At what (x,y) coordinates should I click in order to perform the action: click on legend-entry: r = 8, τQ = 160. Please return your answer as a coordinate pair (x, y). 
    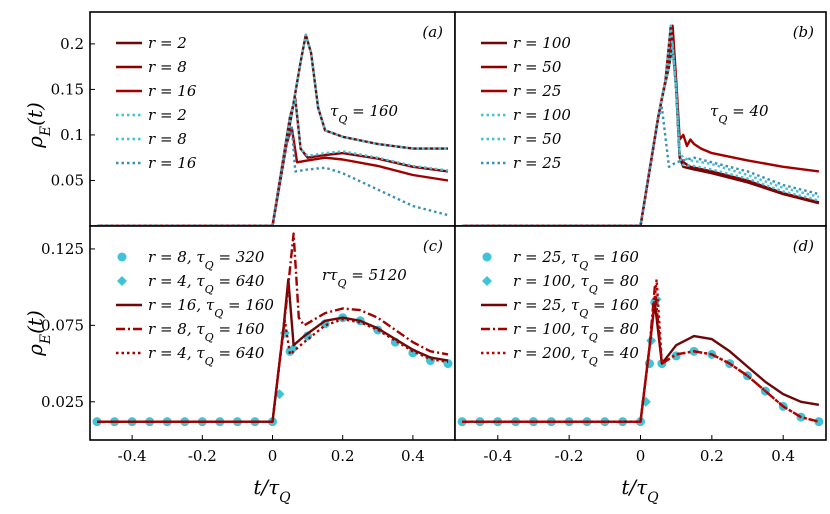
    Looking at the image, I should click on (206, 332).